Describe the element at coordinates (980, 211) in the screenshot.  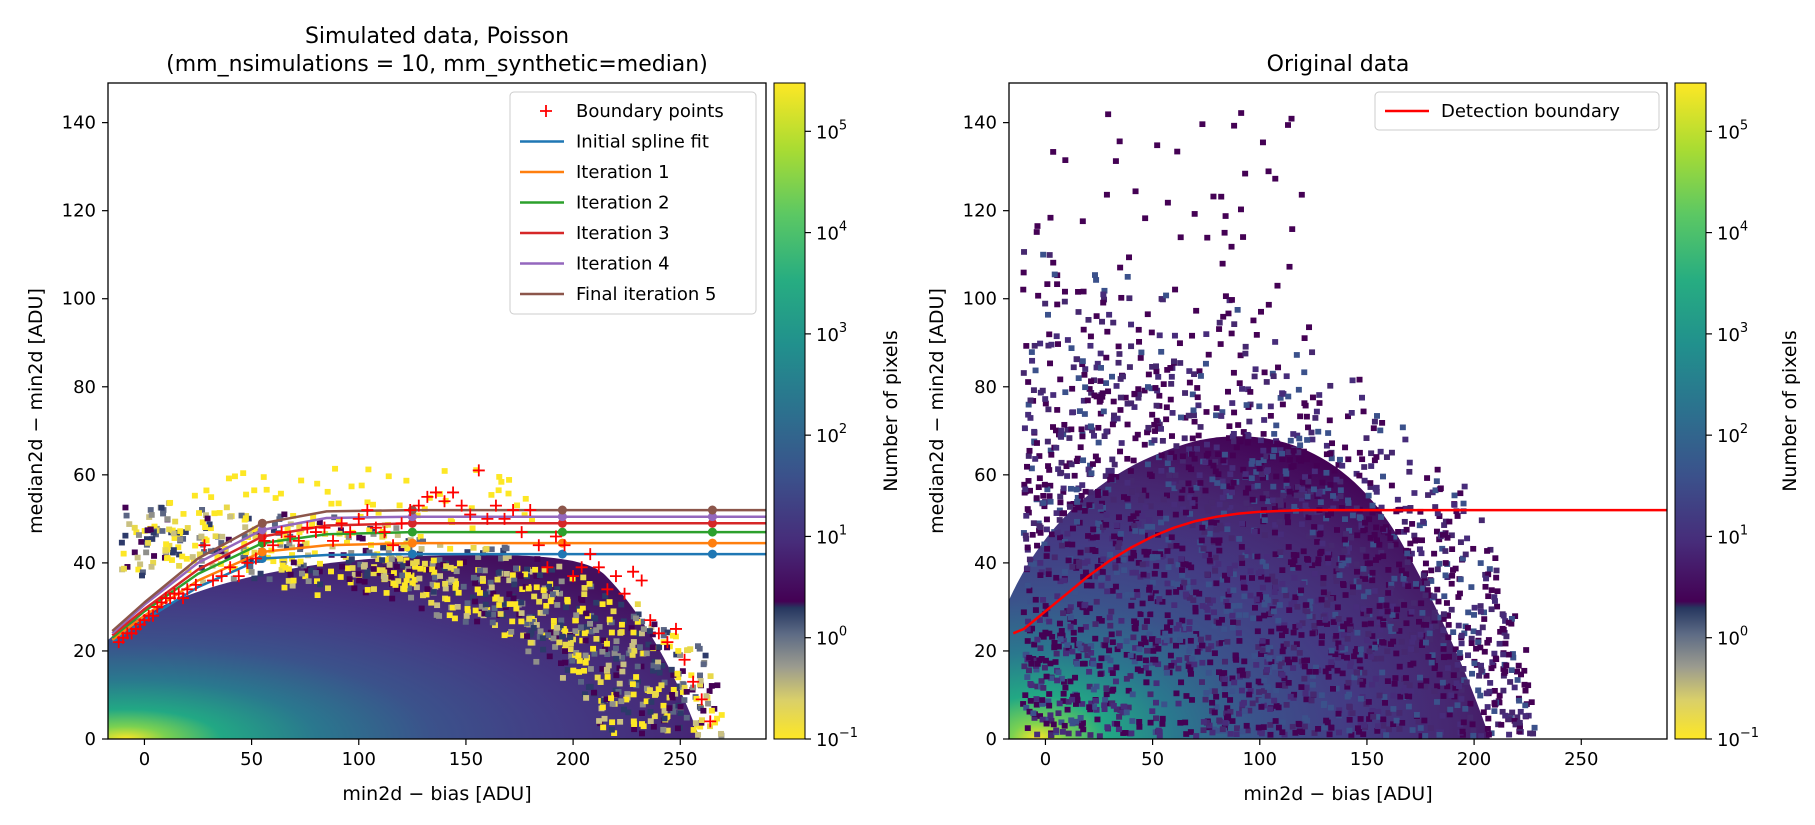
I see `y-tick-label: 120` at that location.